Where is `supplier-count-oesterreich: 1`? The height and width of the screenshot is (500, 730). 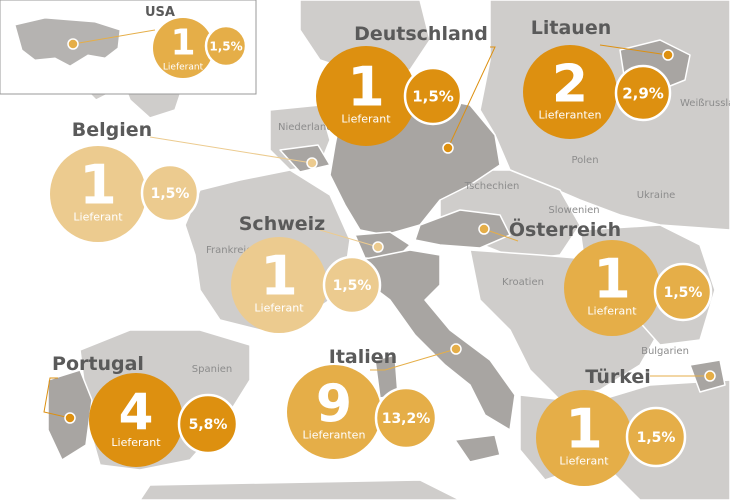 supplier-count-oesterreich: 1 is located at coordinates (612, 279).